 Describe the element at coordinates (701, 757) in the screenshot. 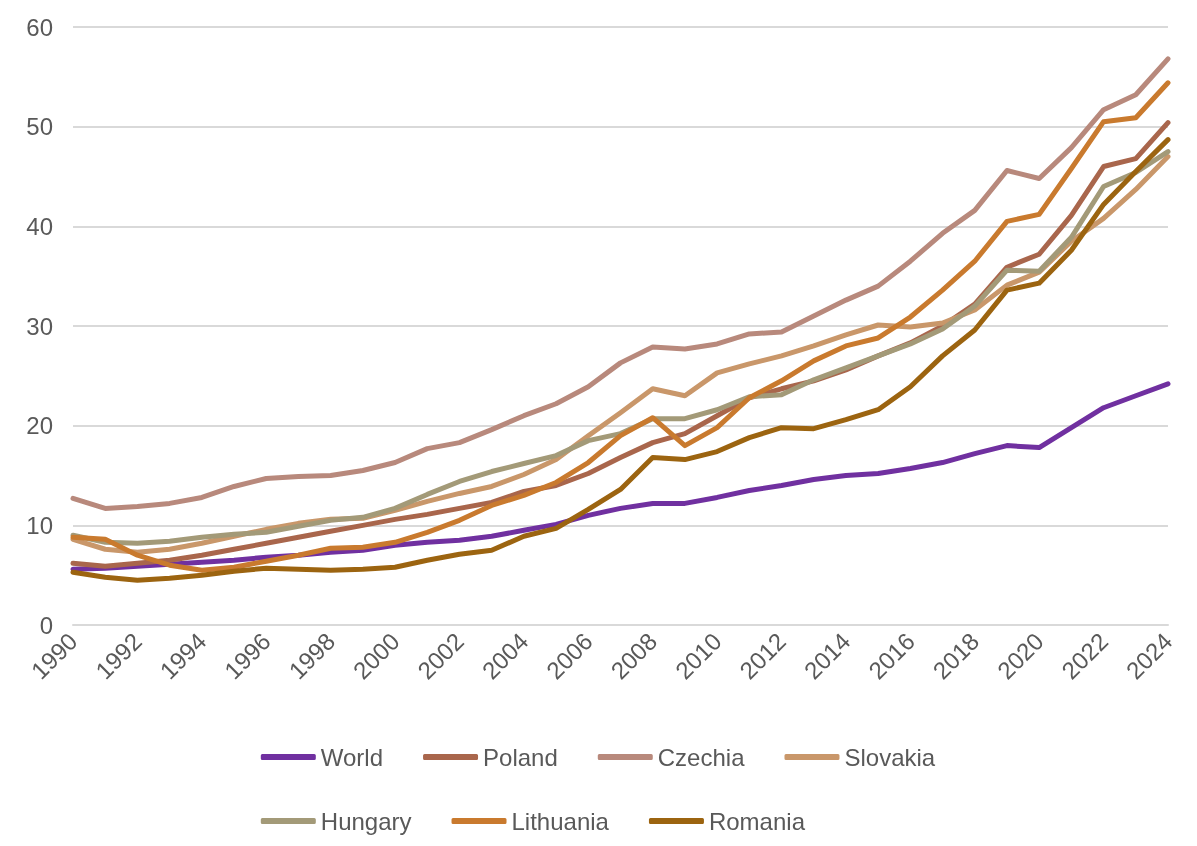

I see `legend-label: Czechia` at that location.